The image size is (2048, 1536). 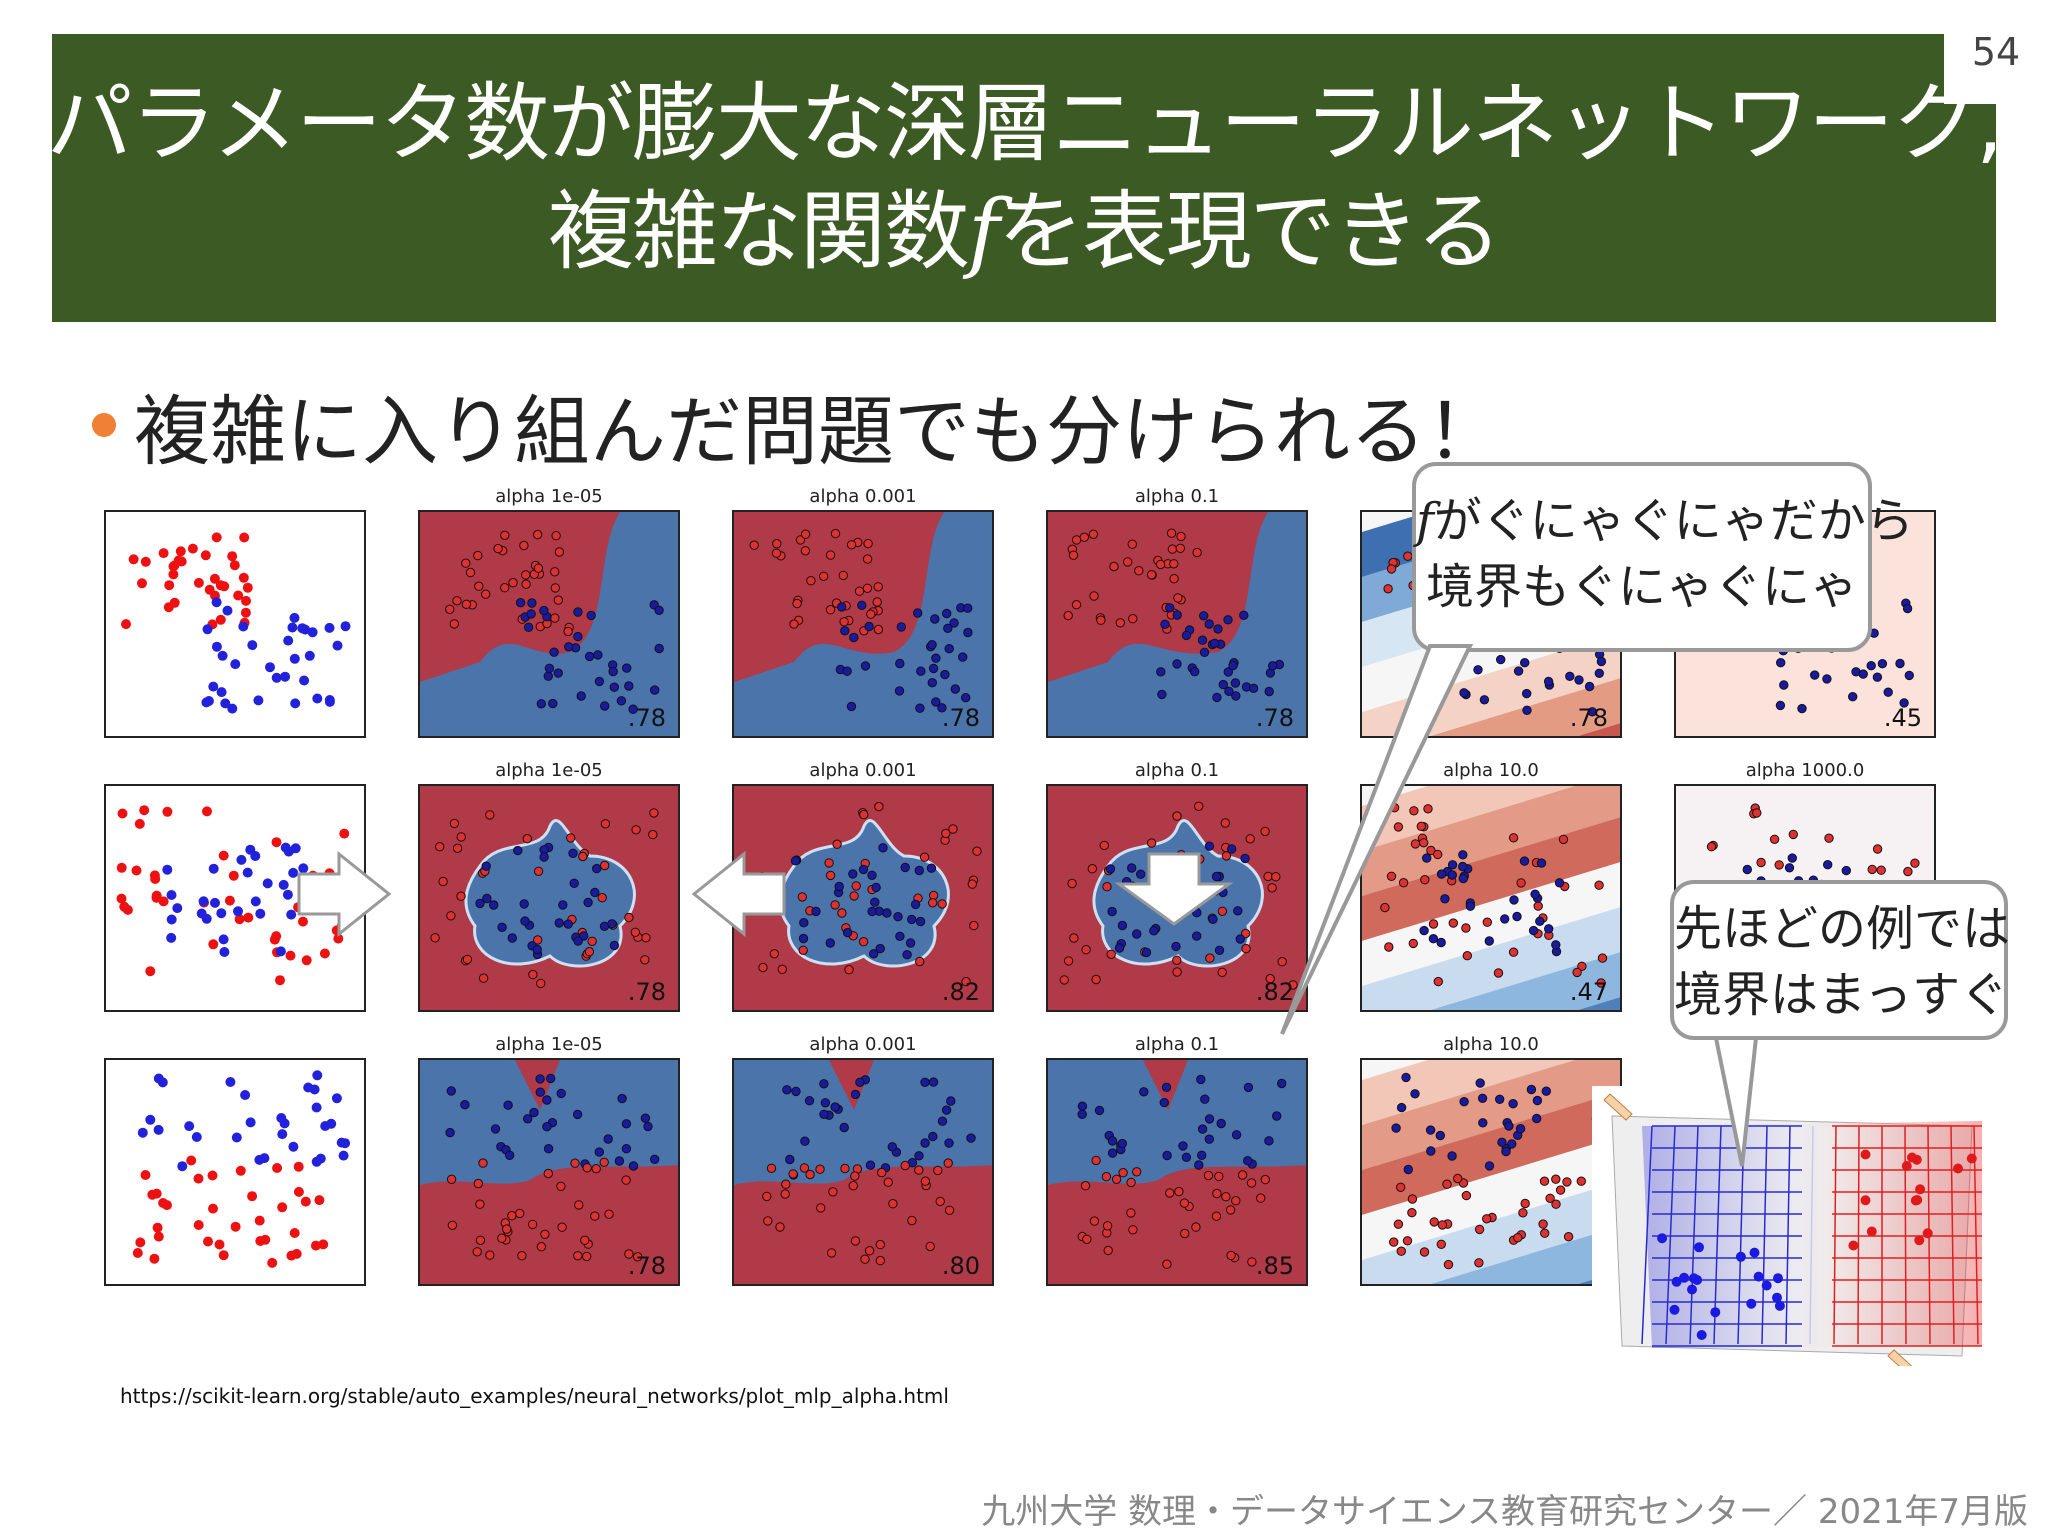 What do you see at coordinates (738, 894) in the screenshot?
I see `hollow-arrow` at bounding box center [738, 894].